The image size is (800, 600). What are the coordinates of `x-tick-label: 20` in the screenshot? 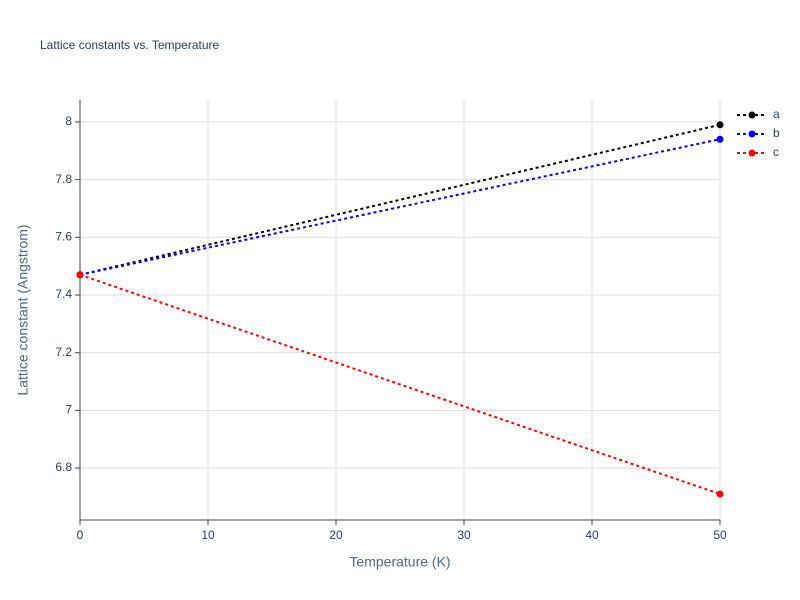 It's located at (336, 535).